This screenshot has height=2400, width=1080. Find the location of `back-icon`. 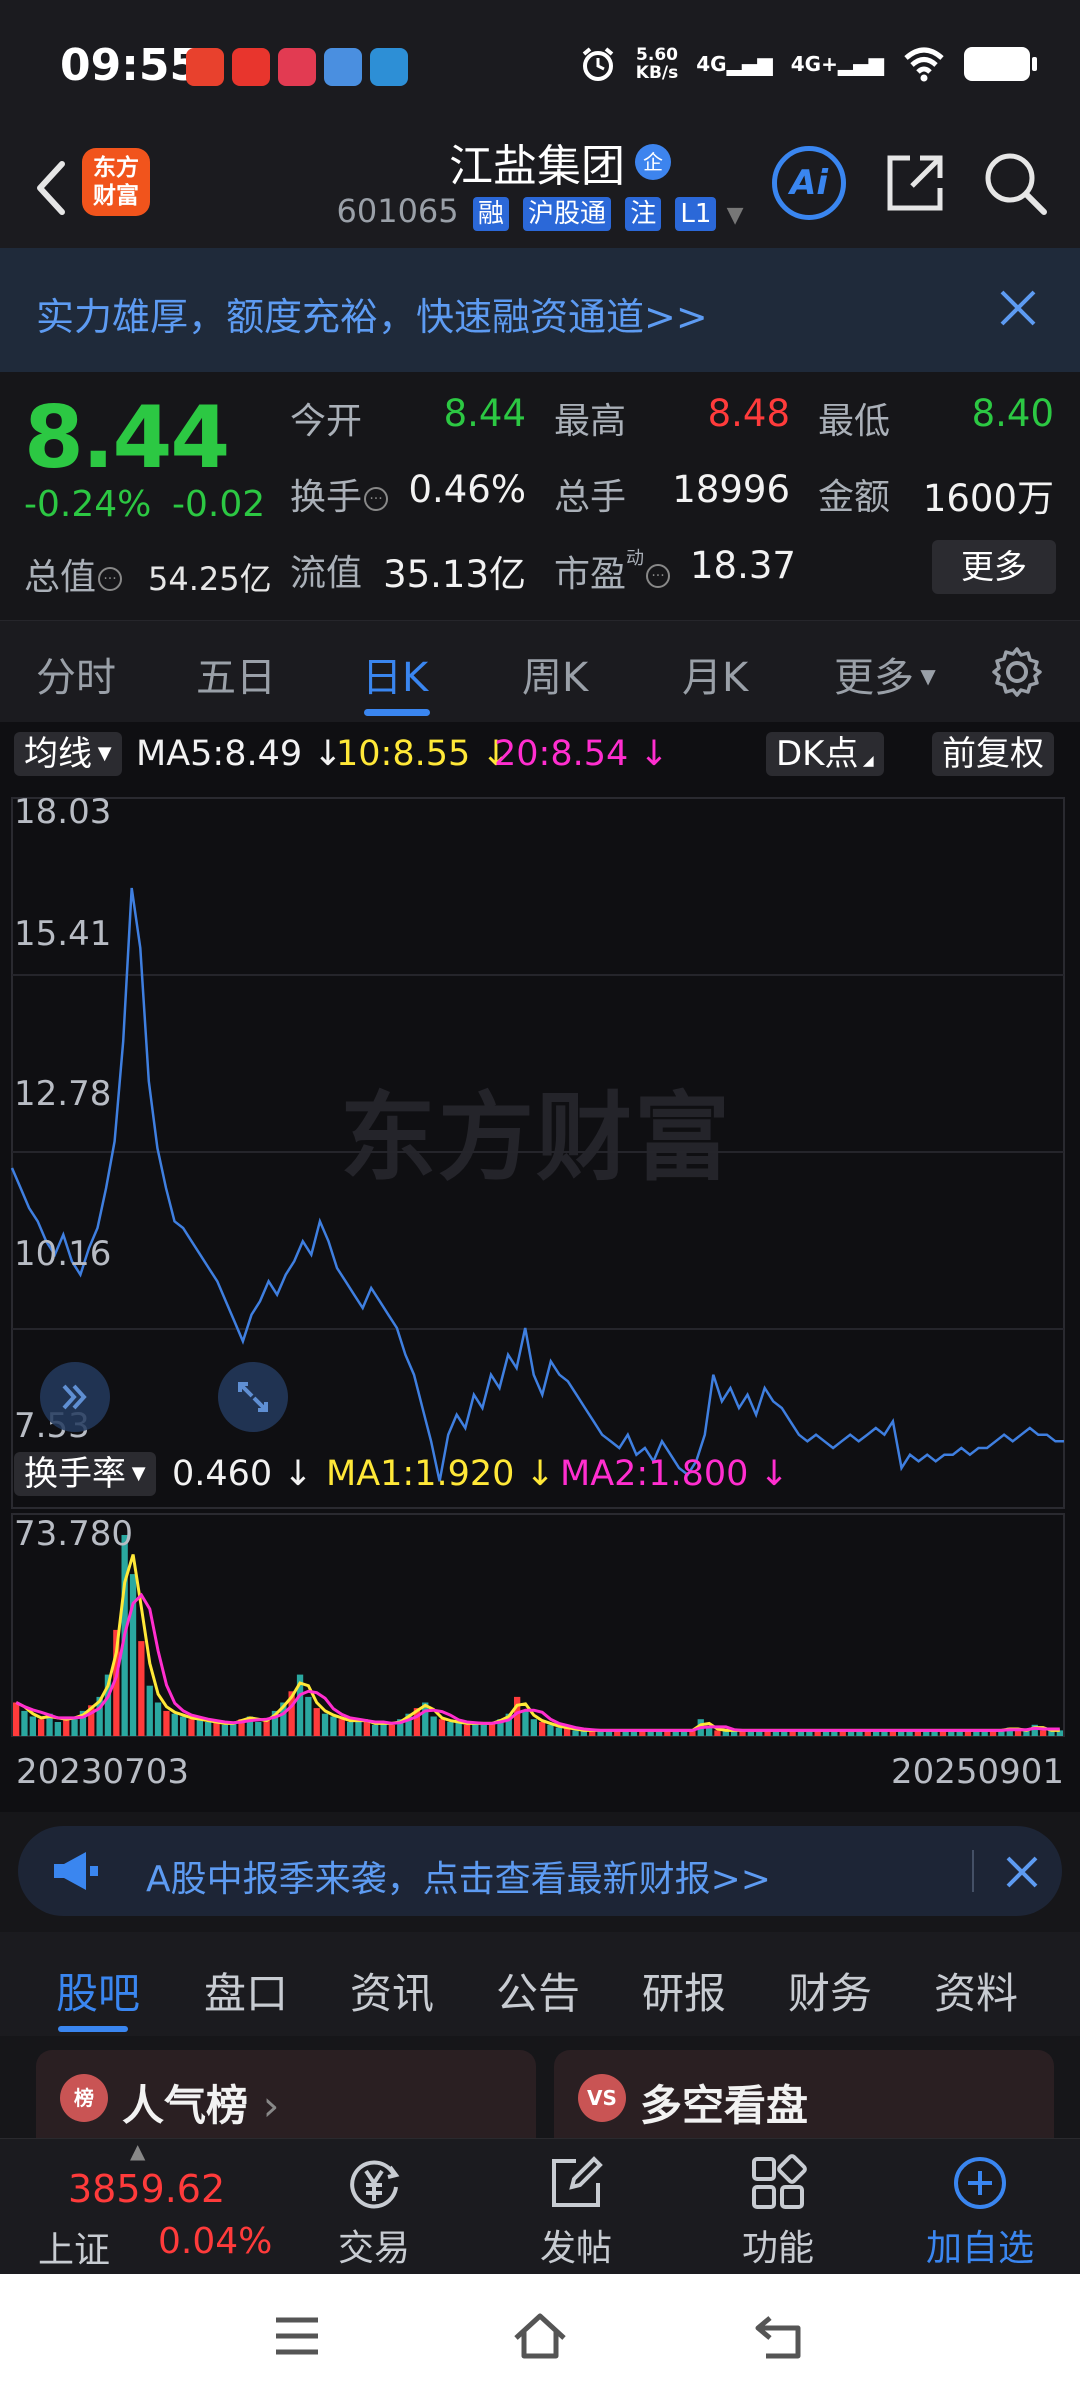

back-icon is located at coordinates (780, 2336).